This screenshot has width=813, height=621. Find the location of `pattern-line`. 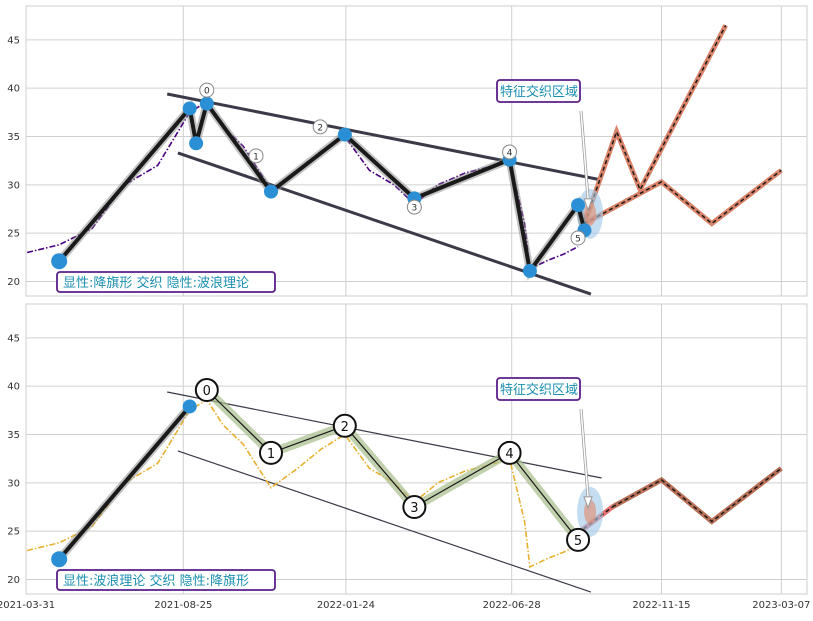

pattern-line is located at coordinates (124, 483).